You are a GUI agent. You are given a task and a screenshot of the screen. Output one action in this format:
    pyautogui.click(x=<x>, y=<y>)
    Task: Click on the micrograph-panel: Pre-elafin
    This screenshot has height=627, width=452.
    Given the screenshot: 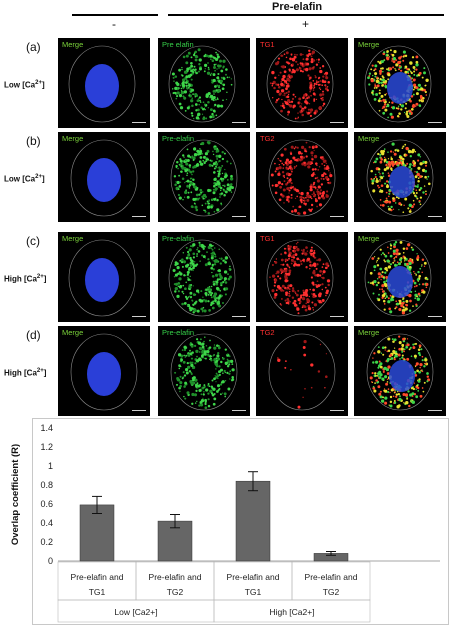 What is the action you would take?
    pyautogui.click(x=204, y=371)
    